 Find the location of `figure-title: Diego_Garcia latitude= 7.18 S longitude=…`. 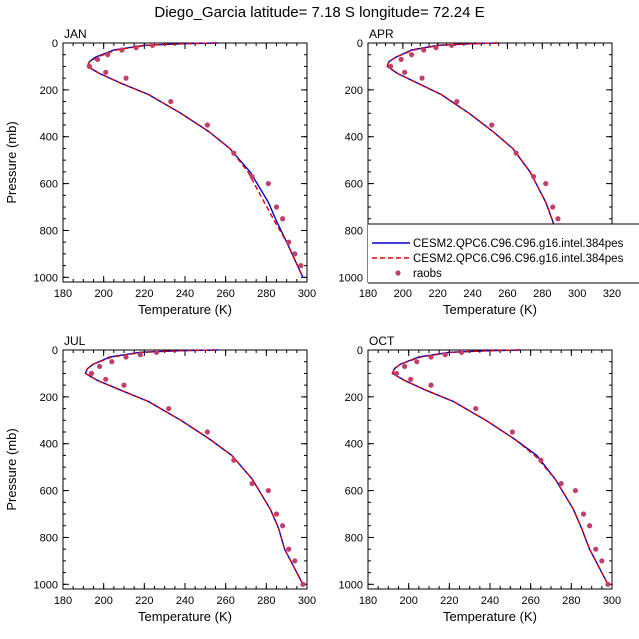

figure-title: Diego_Garcia latitude= 7.18 S longitude=… is located at coordinates (319, 12).